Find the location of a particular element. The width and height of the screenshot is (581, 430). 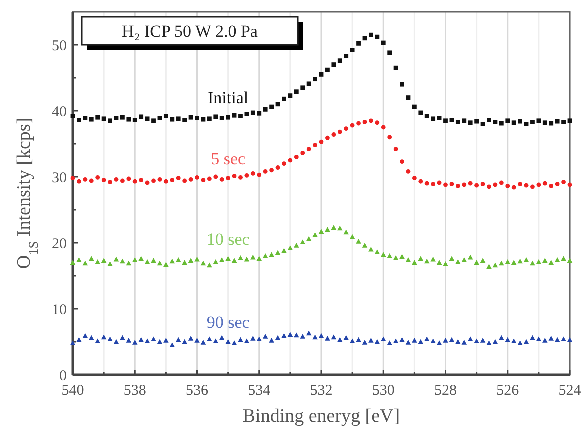

y-tick-label: 30 is located at coordinates (59, 178).